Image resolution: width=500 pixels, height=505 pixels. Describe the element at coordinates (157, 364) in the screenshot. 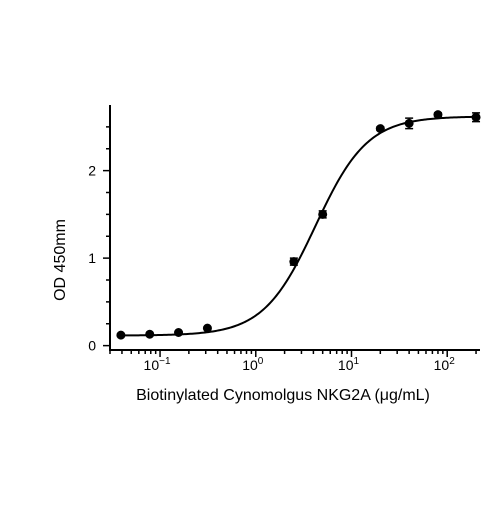

I see `x-tick-label: 10⁻¹` at that location.